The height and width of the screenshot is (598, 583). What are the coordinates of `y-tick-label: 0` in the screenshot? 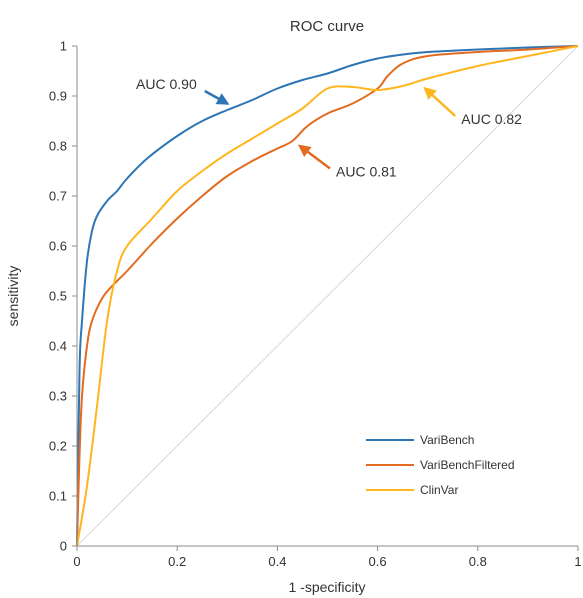 It's located at (63, 546).